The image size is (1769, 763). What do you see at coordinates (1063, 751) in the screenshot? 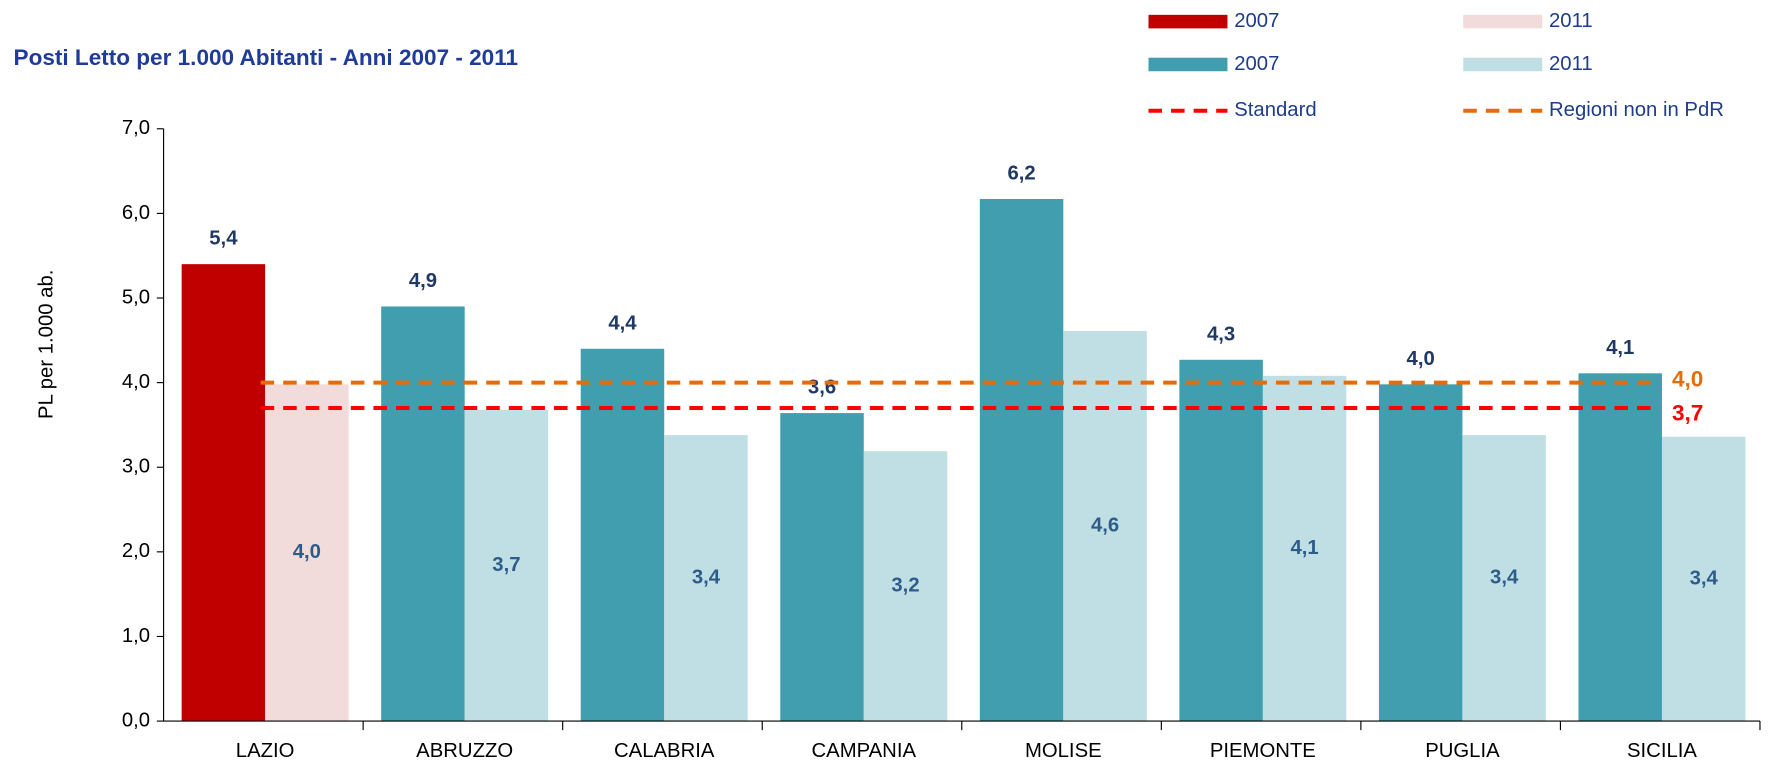
I see `x-tick-label: MOLISE` at bounding box center [1063, 751].